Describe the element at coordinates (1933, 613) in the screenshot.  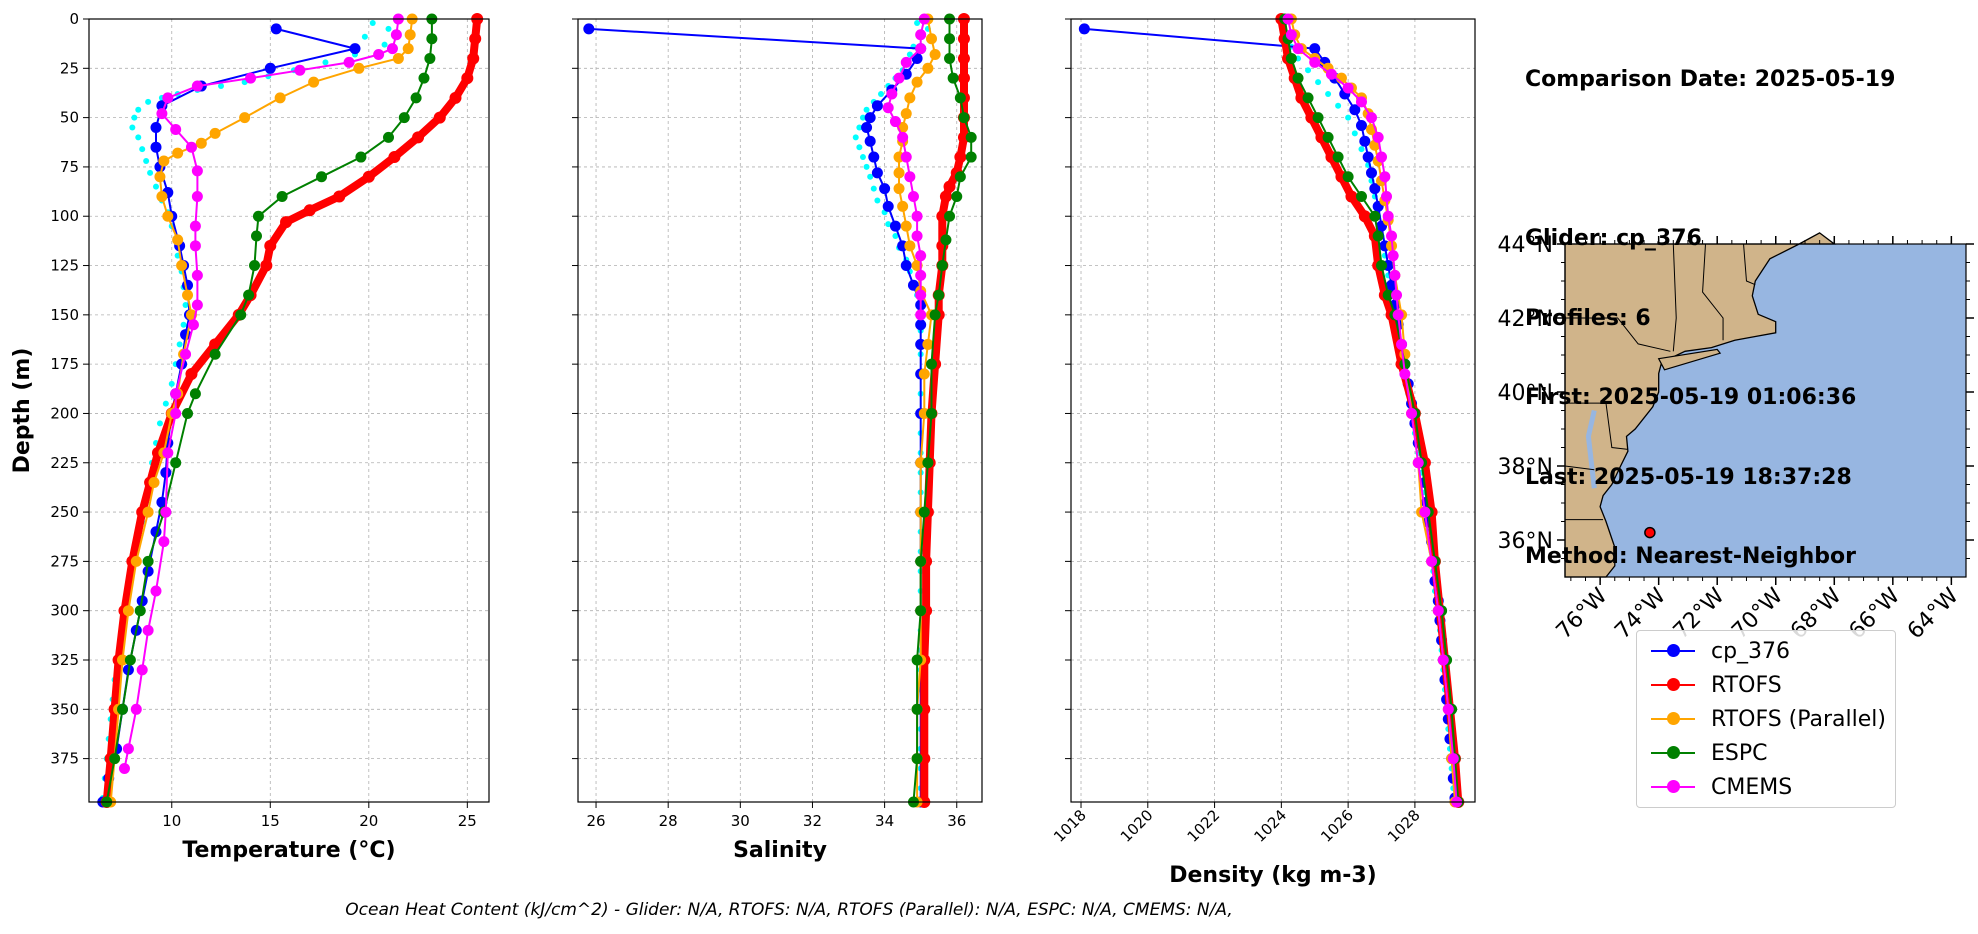
I see `map-lon-label: 64°W` at that location.